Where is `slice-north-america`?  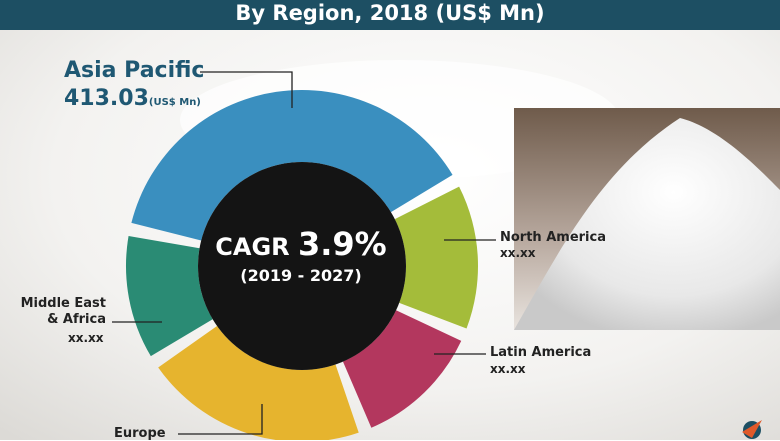 slice-north-america is located at coordinates (436, 257).